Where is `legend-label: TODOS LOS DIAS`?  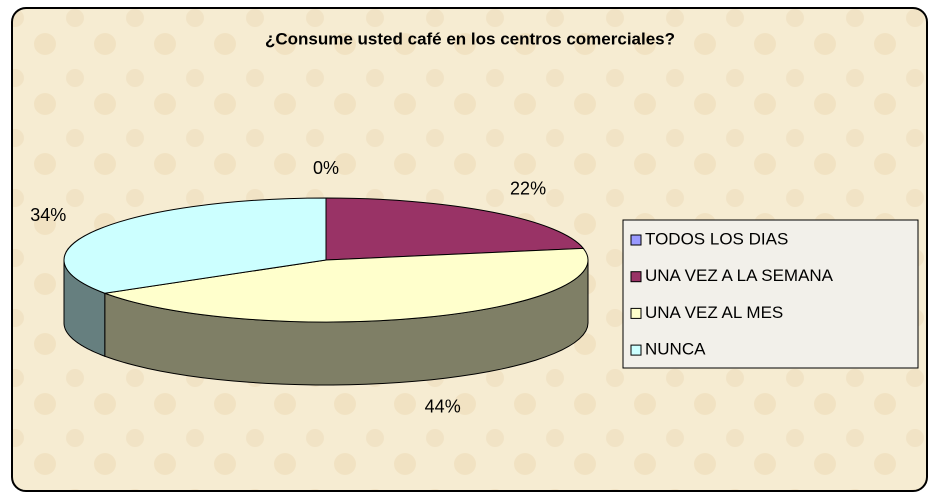
legend-label: TODOS LOS DIAS is located at coordinates (716, 238).